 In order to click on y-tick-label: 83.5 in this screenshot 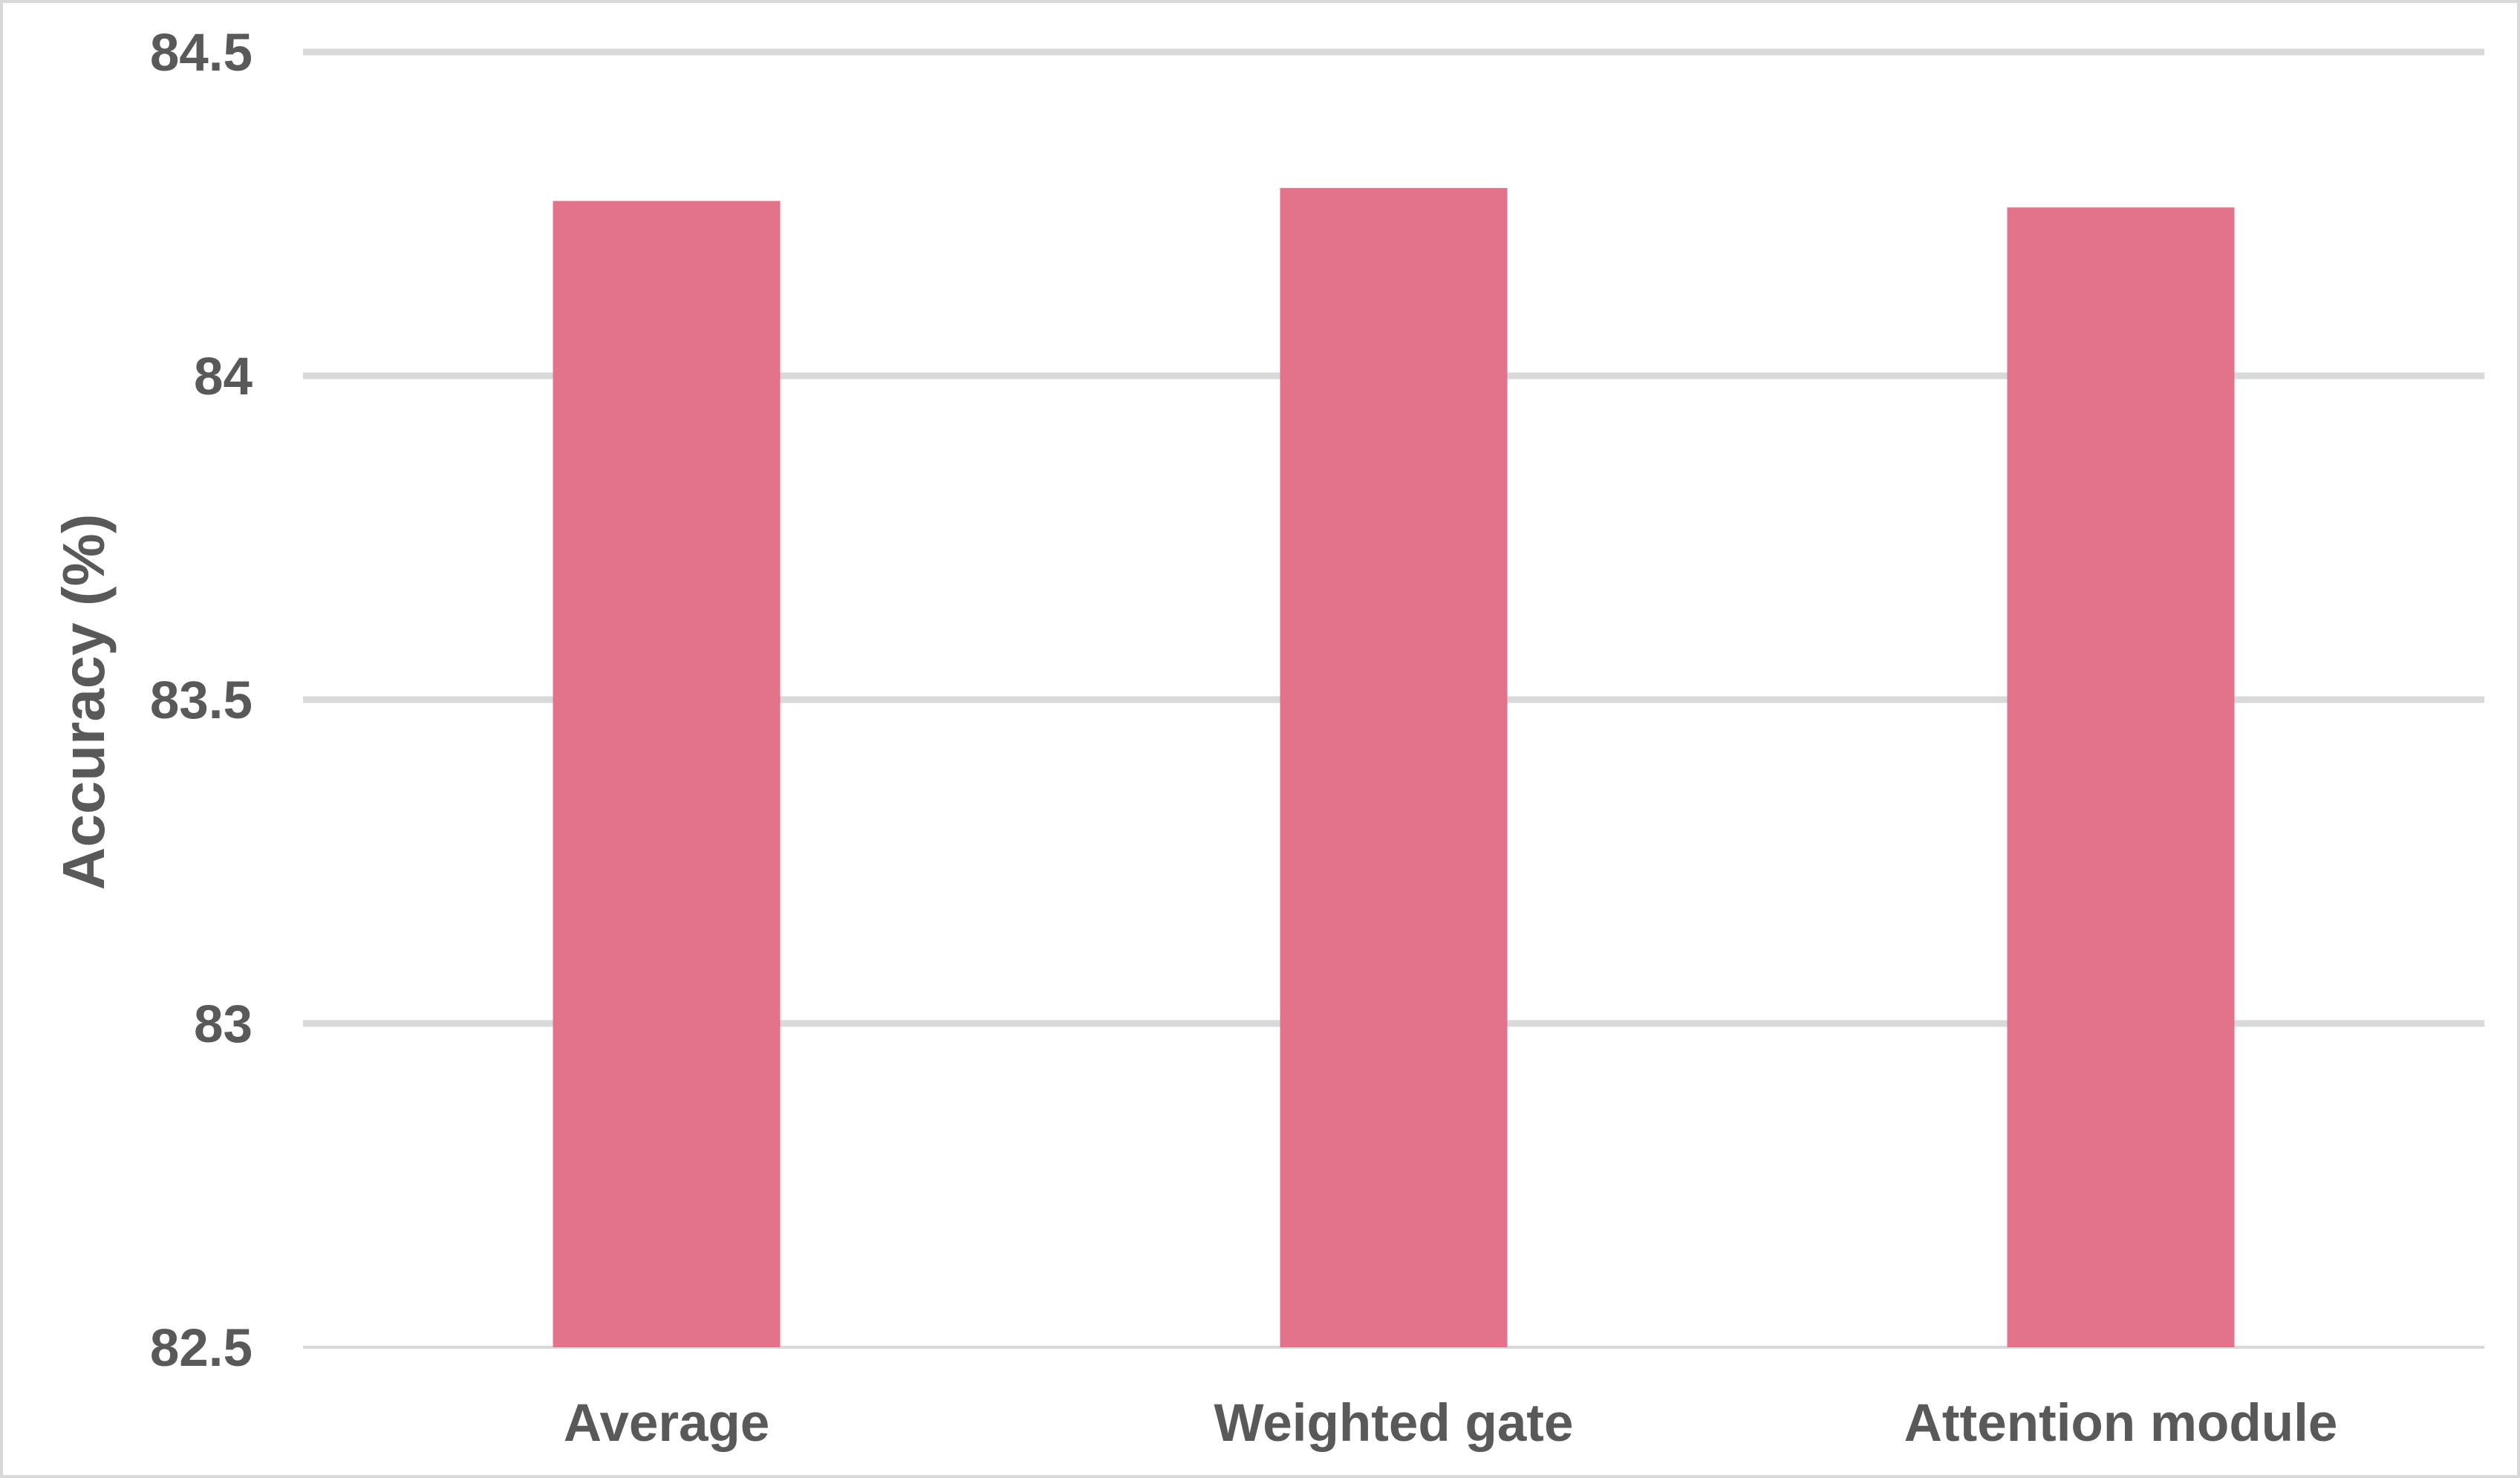, I will do `click(202, 700)`.